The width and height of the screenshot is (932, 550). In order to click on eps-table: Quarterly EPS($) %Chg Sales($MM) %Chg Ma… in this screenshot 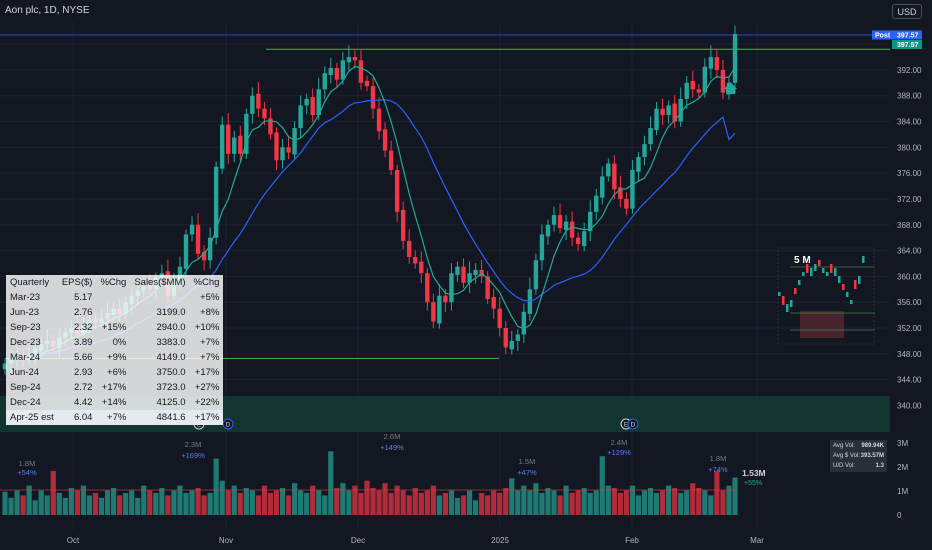, I will do `click(115, 350)`.